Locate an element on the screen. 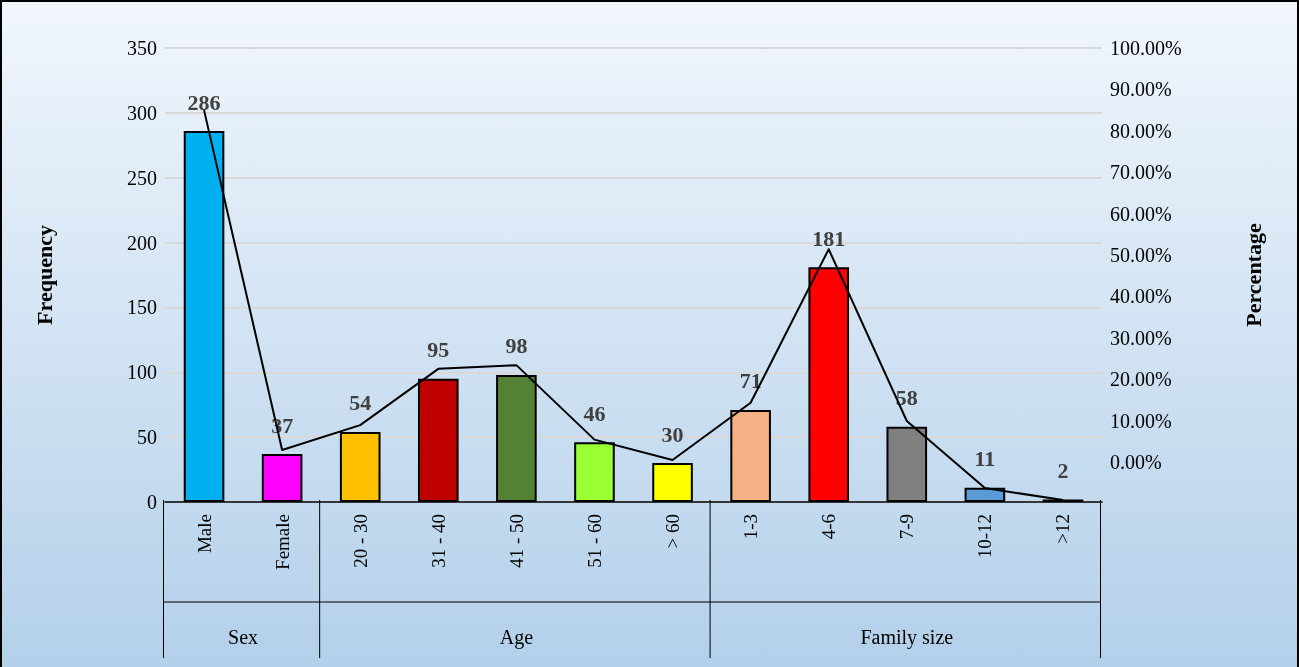 The height and width of the screenshot is (667, 1299). text: Sex is located at coordinates (243, 637).